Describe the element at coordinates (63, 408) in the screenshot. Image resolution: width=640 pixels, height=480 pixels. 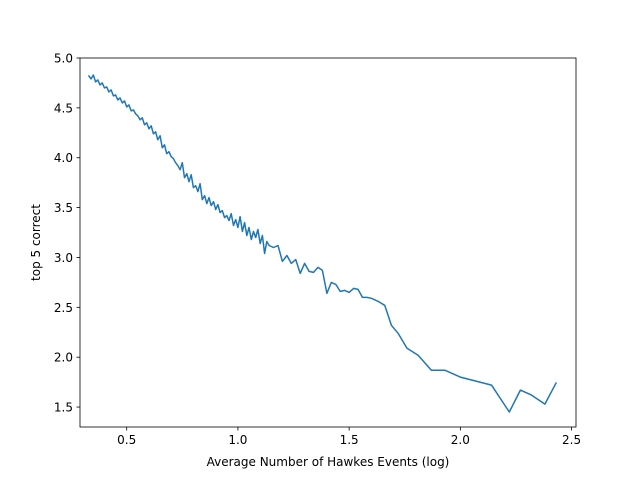
I see `y-tick-label: 1.5` at that location.